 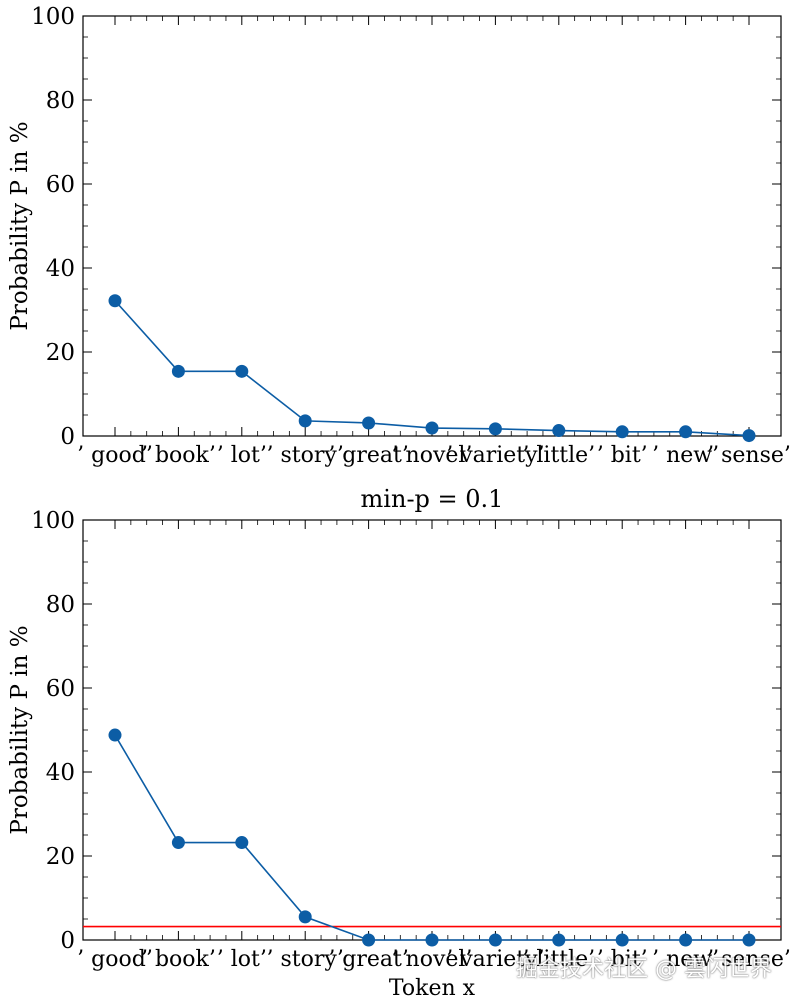 What do you see at coordinates (432, 499) in the screenshot?
I see `chart-title-bottom: min-p = 0.1` at bounding box center [432, 499].